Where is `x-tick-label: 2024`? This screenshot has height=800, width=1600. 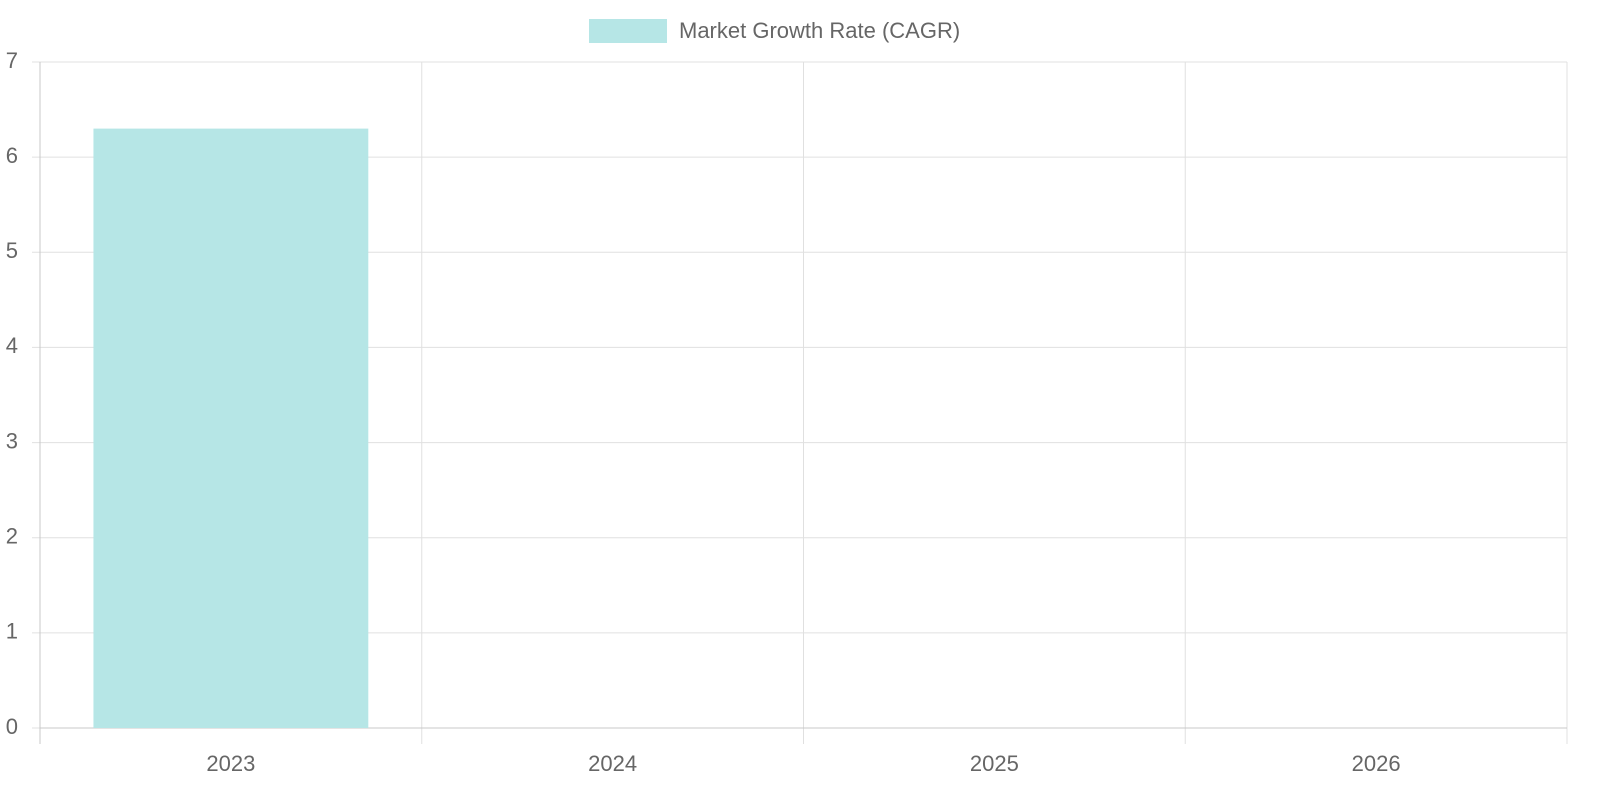
x-tick-label: 2024 is located at coordinates (612, 763).